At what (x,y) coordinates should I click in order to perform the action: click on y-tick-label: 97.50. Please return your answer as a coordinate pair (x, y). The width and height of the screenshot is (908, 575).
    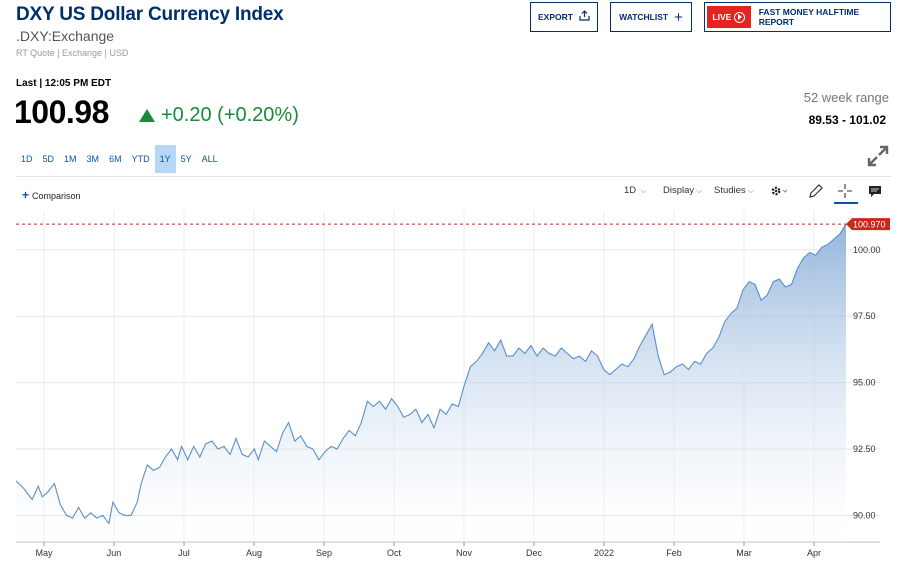
    Looking at the image, I should click on (864, 316).